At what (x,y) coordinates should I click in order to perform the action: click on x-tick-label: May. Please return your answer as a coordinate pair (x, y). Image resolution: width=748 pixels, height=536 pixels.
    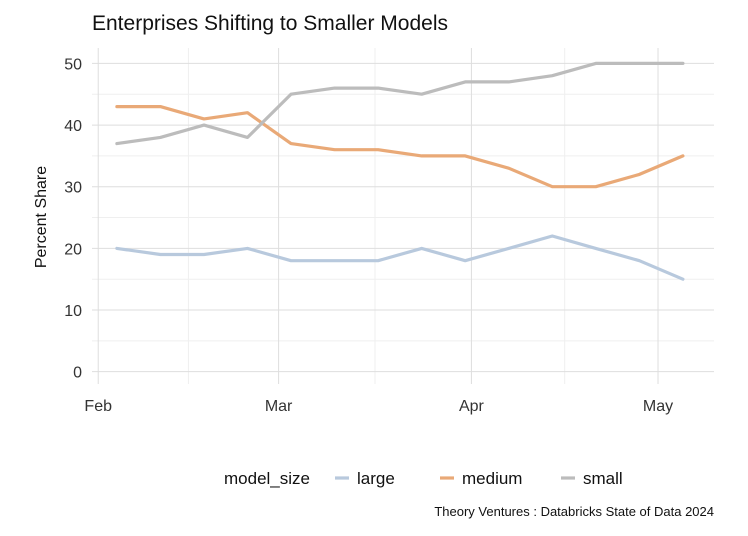
    Looking at the image, I should click on (658, 406).